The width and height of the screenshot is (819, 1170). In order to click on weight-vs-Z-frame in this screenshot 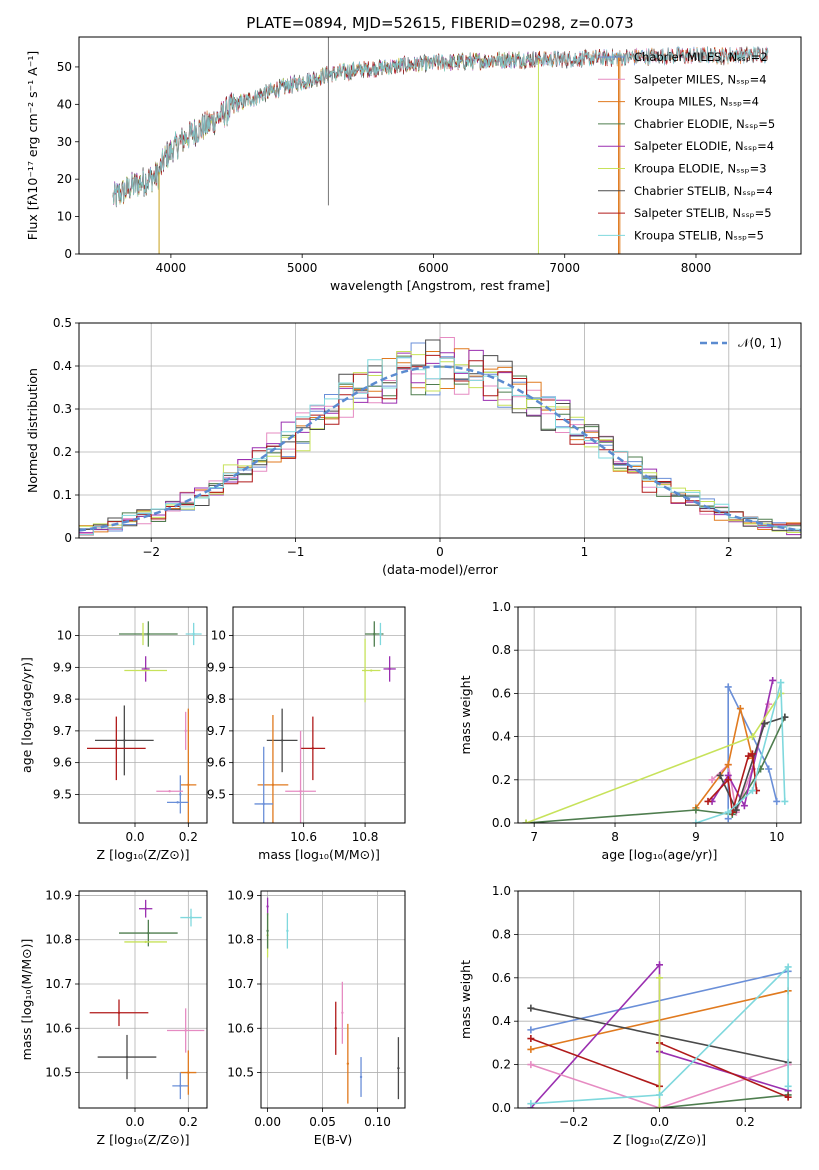, I will do `click(659, 999)`.